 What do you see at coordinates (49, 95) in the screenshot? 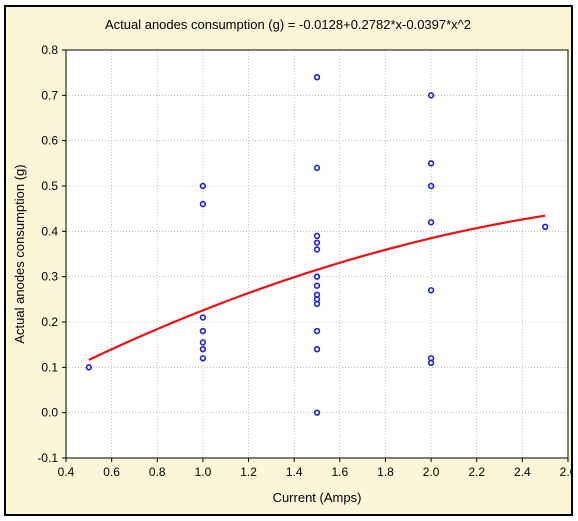
I see `y-tick-label: 0.7` at bounding box center [49, 95].